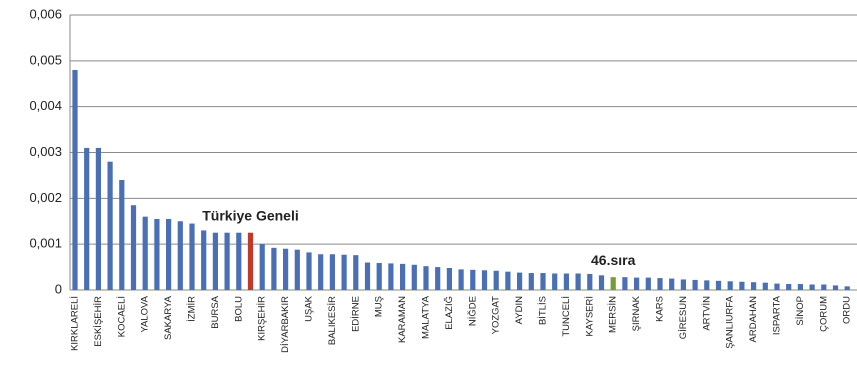 The width and height of the screenshot is (857, 390). I want to click on x-tick-label: MUŞ, so click(379, 306).